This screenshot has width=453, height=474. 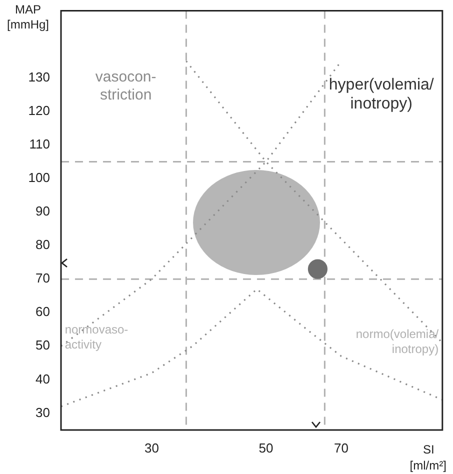 I want to click on annotation: vasocon- striction, so click(x=125, y=86).